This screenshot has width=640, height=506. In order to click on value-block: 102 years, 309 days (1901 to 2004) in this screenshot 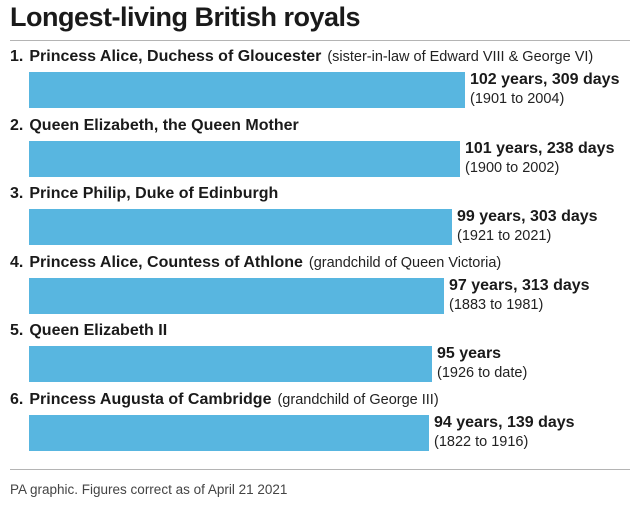, I will do `click(544, 89)`.